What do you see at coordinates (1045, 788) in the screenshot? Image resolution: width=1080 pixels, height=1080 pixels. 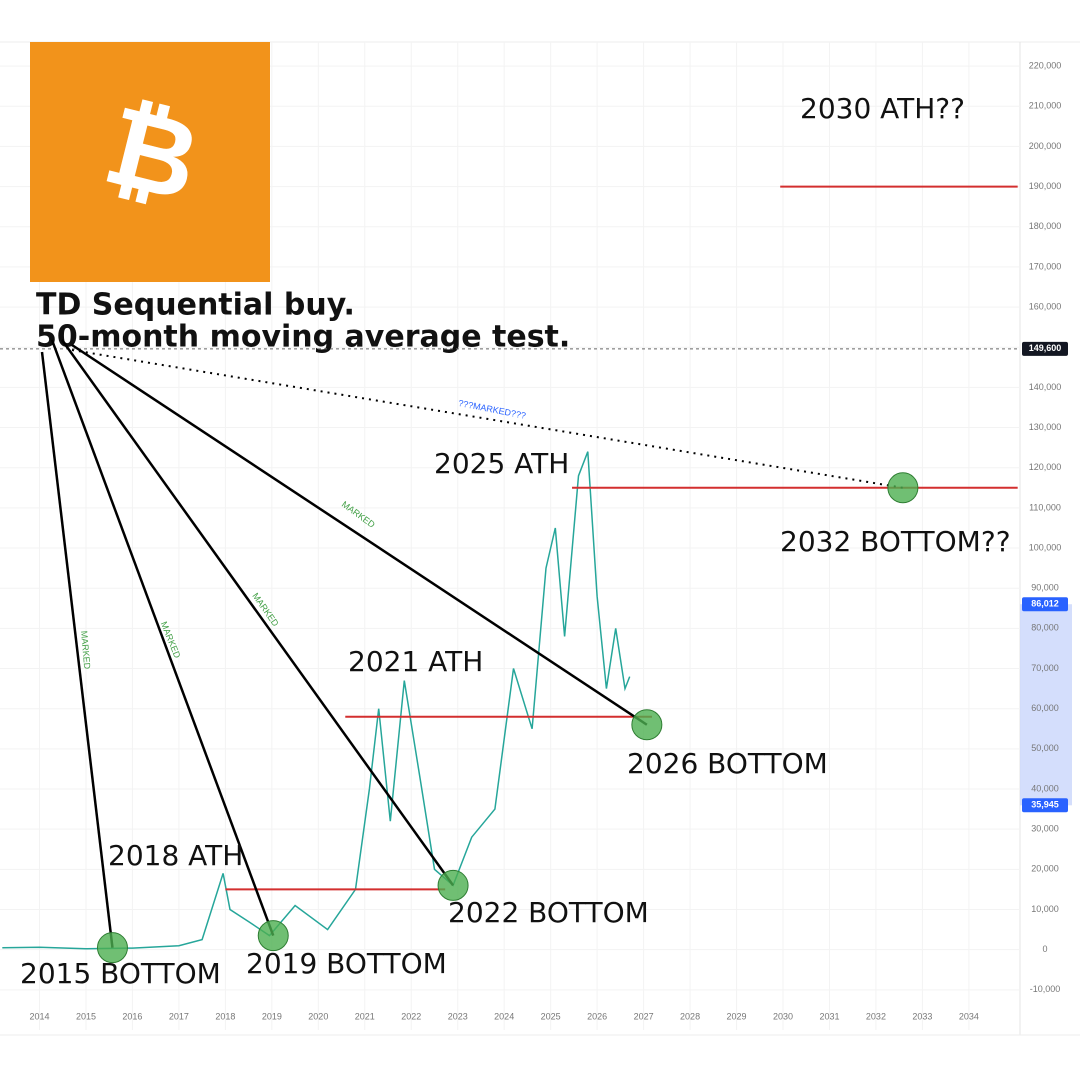 I see `y-tick-label: 40,000` at bounding box center [1045, 788].